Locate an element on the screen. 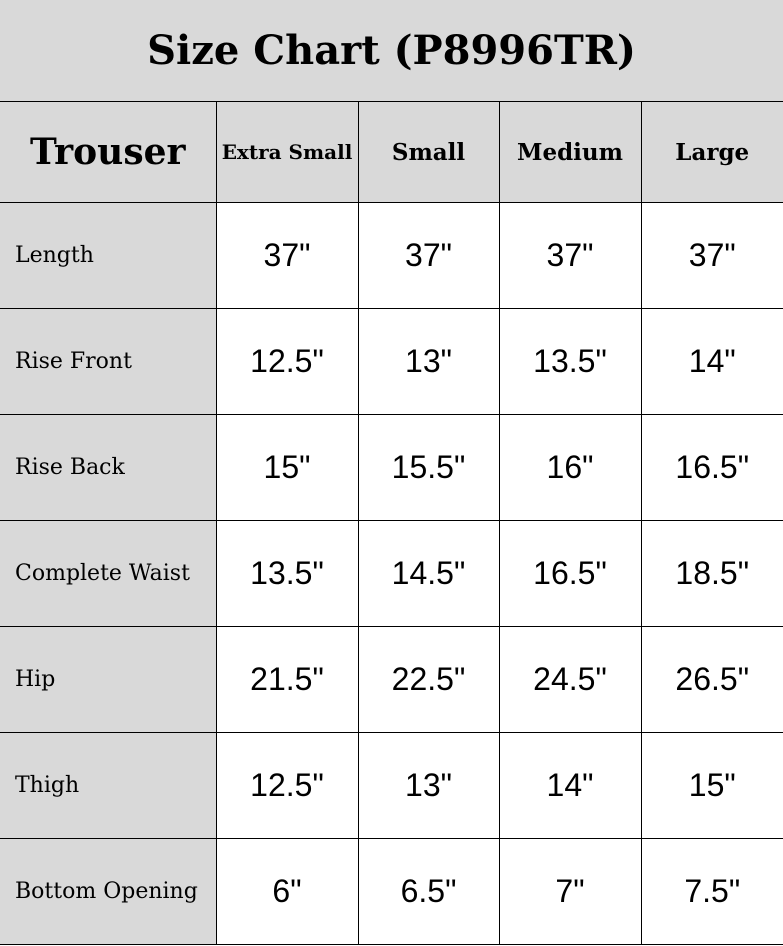  measurement-value: 7.5" is located at coordinates (711, 891).